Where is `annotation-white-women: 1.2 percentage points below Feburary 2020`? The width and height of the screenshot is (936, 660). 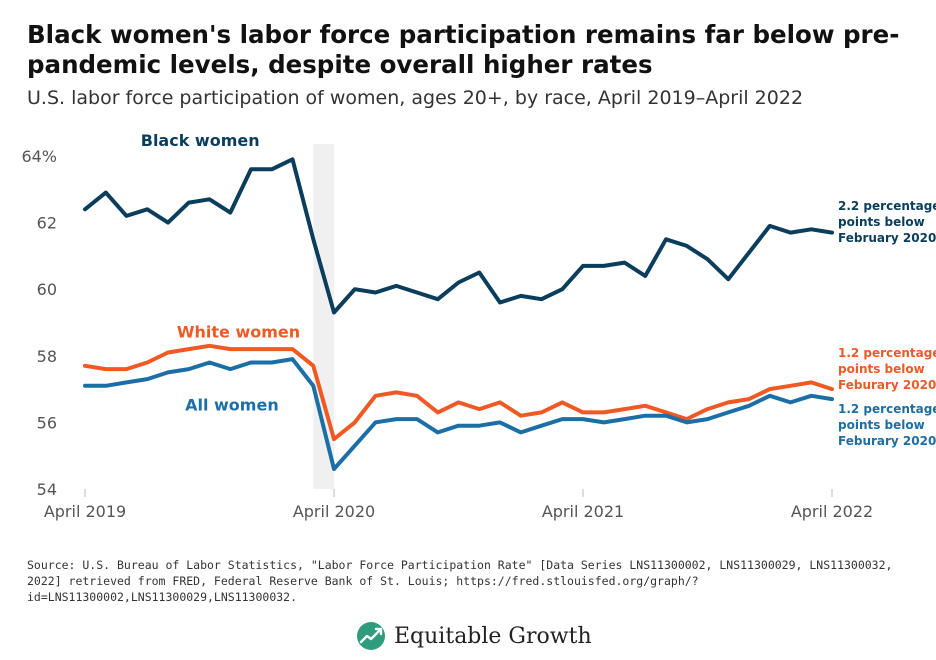 annotation-white-women: 1.2 percentage points below Feburary 2020 is located at coordinates (887, 369).